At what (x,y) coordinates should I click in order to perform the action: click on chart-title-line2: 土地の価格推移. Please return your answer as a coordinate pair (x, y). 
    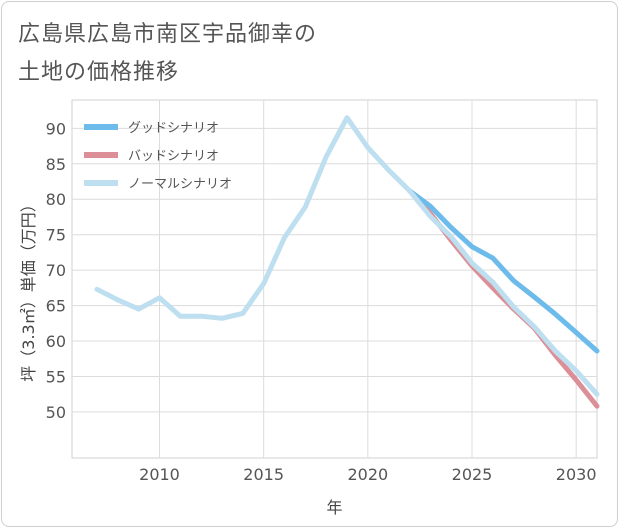
    Looking at the image, I should click on (99, 72).